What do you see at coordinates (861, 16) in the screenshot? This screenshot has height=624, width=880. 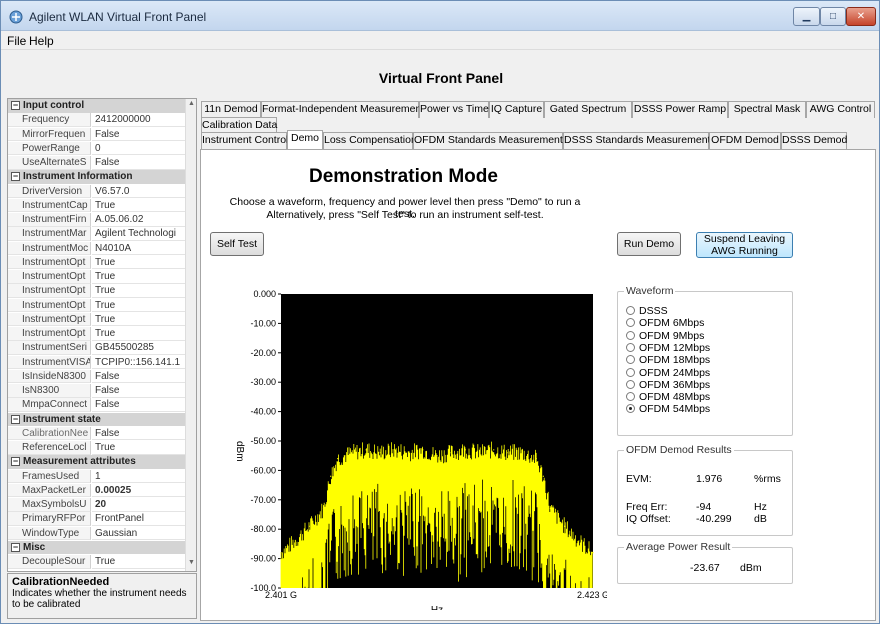 I see `close-button: ✕` at bounding box center [861, 16].